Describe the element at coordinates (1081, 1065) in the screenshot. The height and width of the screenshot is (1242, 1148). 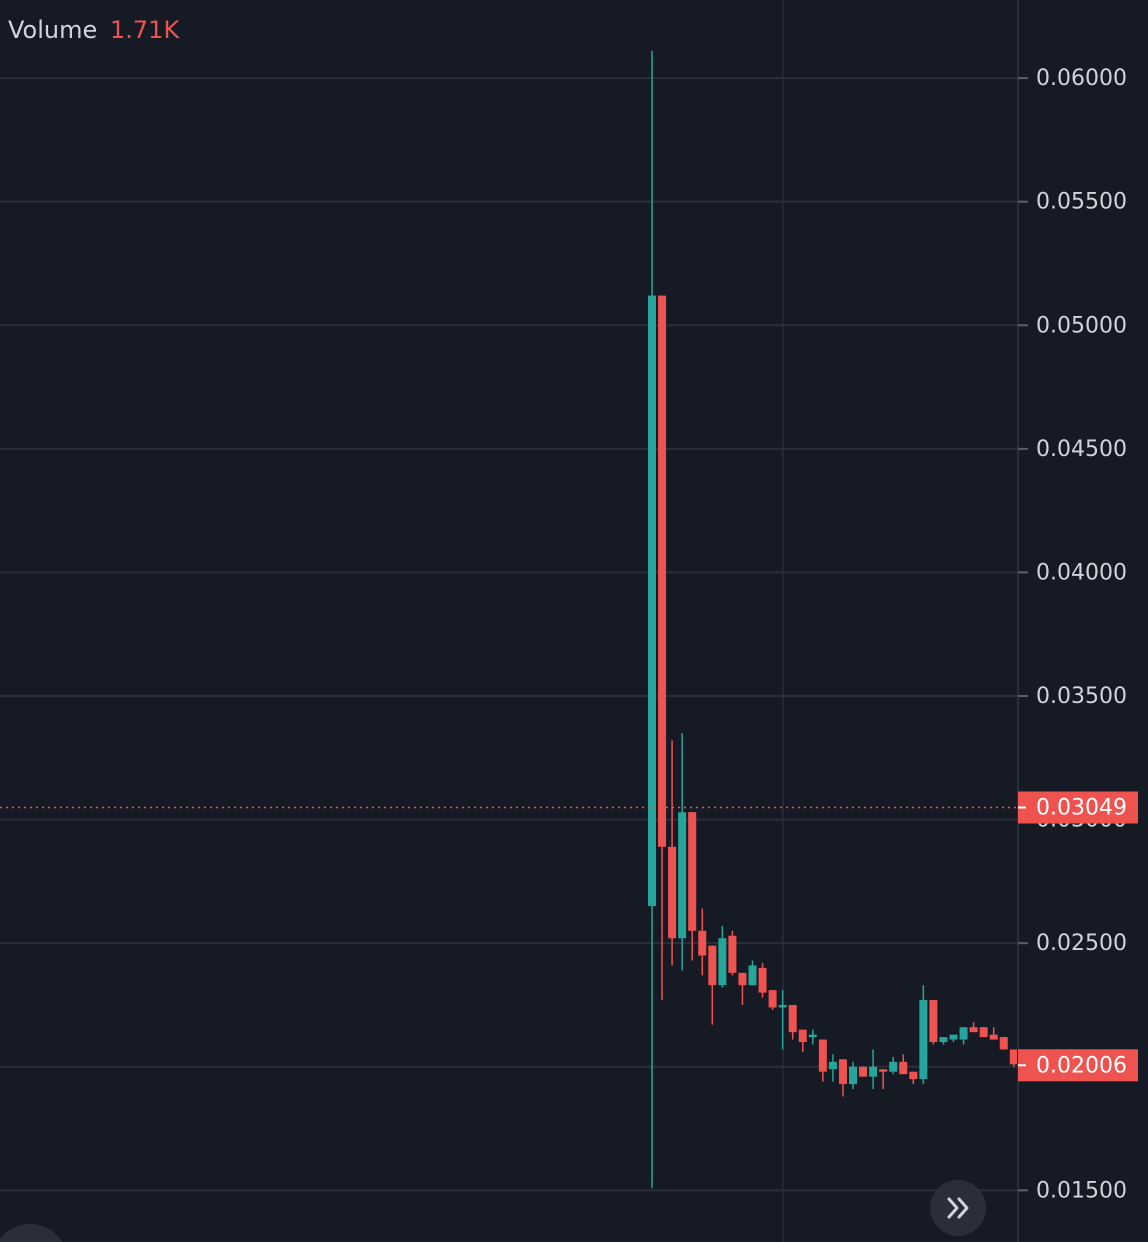
I see `price-badge-label: 0.02006` at that location.